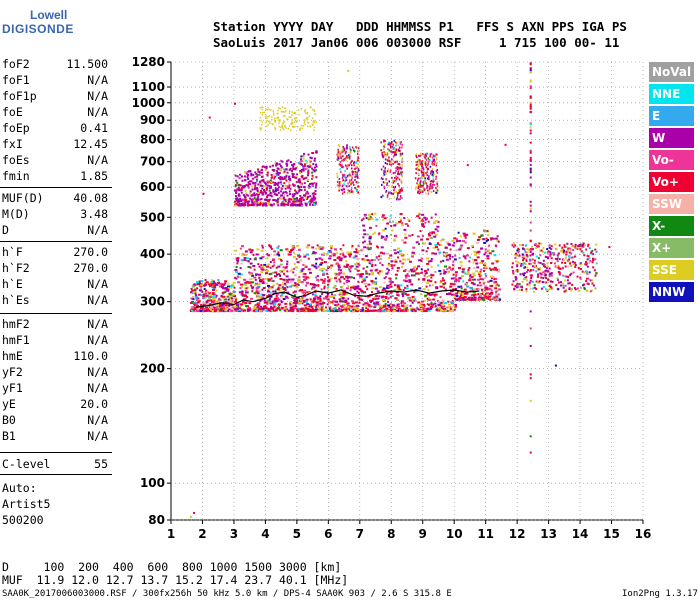 This screenshot has height=600, width=700. I want to click on panel-divider, so click(56, 452).